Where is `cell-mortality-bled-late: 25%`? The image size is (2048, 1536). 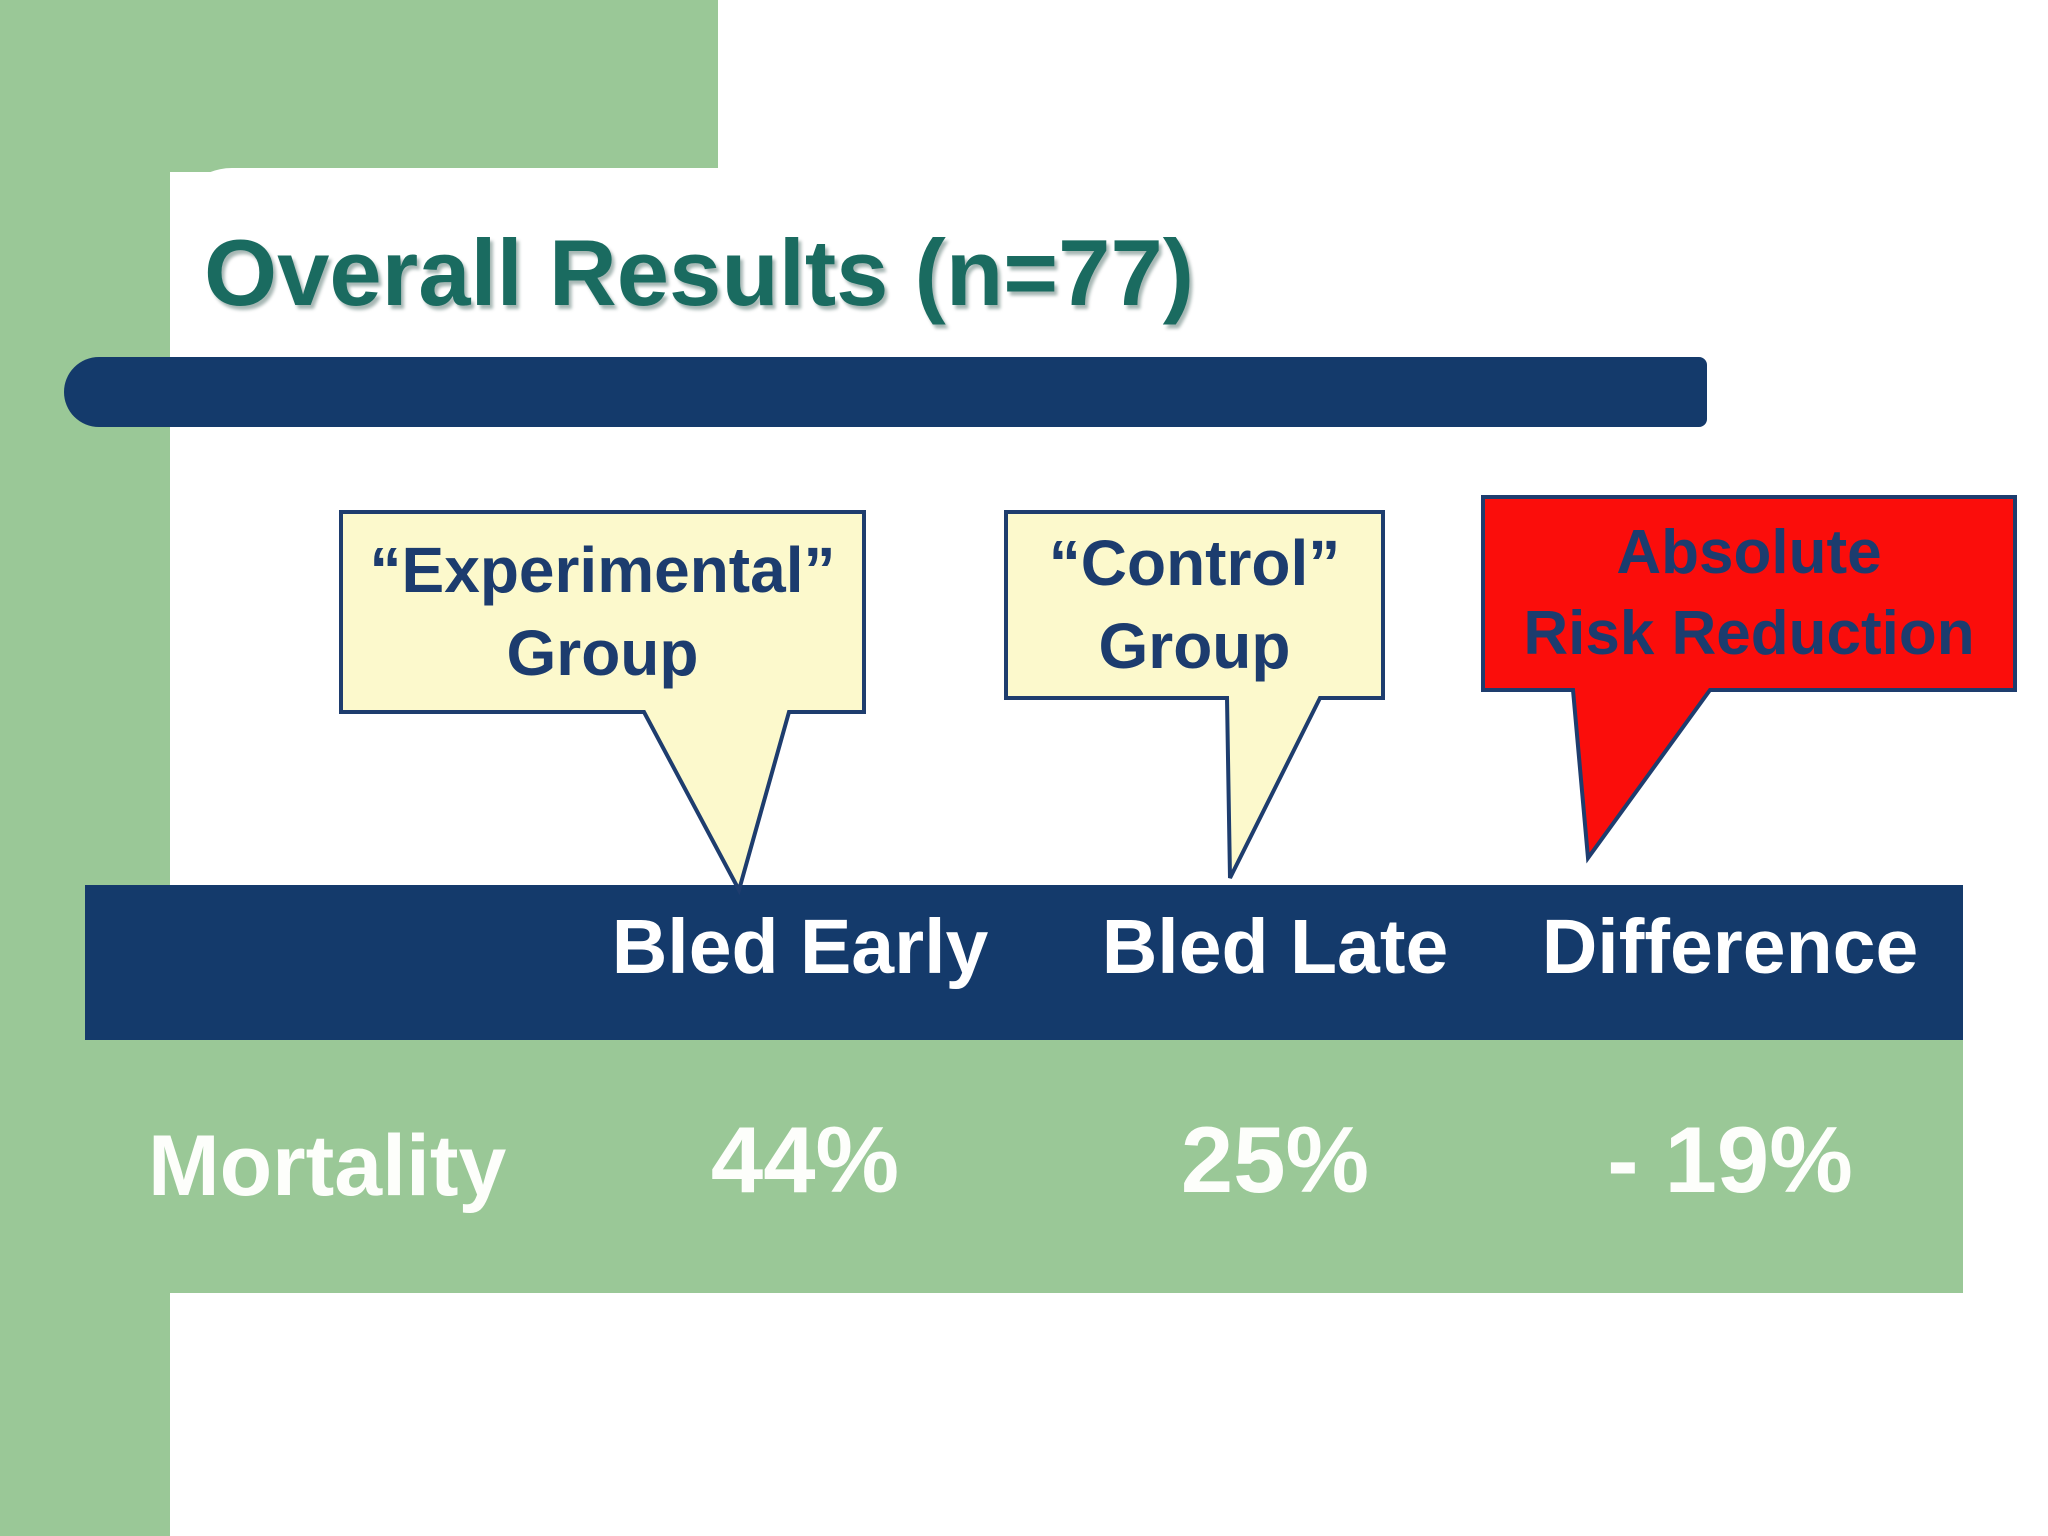
cell-mortality-bled-late: 25% is located at coordinates (1275, 1159).